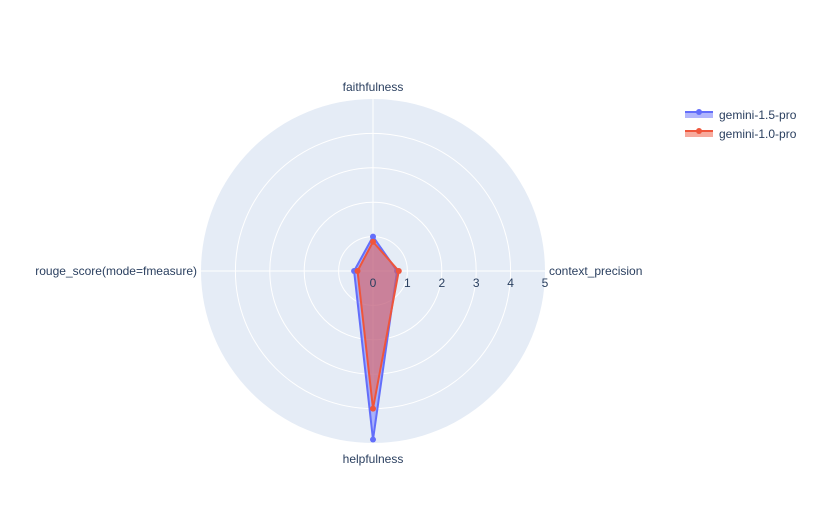 This screenshot has height=530, width=827. I want to click on legend-item-gemini-1.5-pro: gemini-1.5-pro, so click(741, 115).